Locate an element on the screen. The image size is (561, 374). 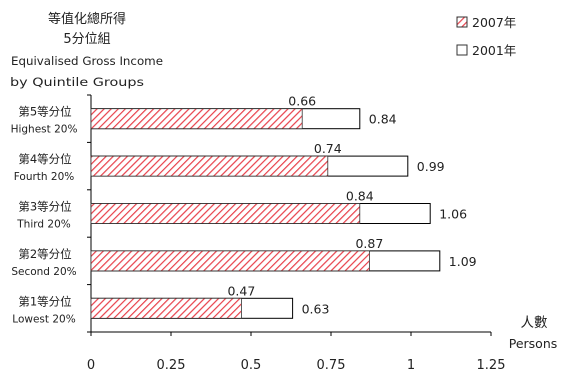
x-tick-label: 0.25 is located at coordinates (171, 364).